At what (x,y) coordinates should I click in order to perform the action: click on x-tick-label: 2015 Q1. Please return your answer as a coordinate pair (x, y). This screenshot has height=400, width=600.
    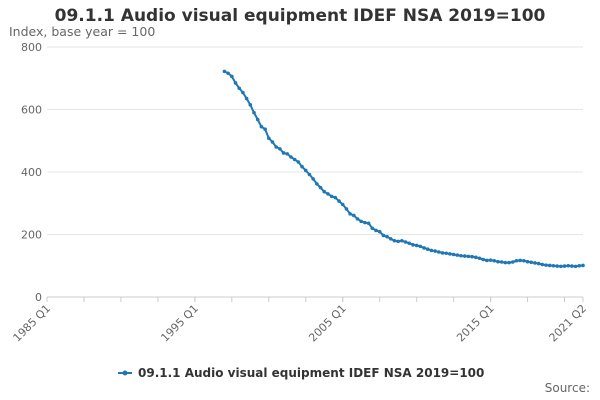
    Looking at the image, I should click on (475, 323).